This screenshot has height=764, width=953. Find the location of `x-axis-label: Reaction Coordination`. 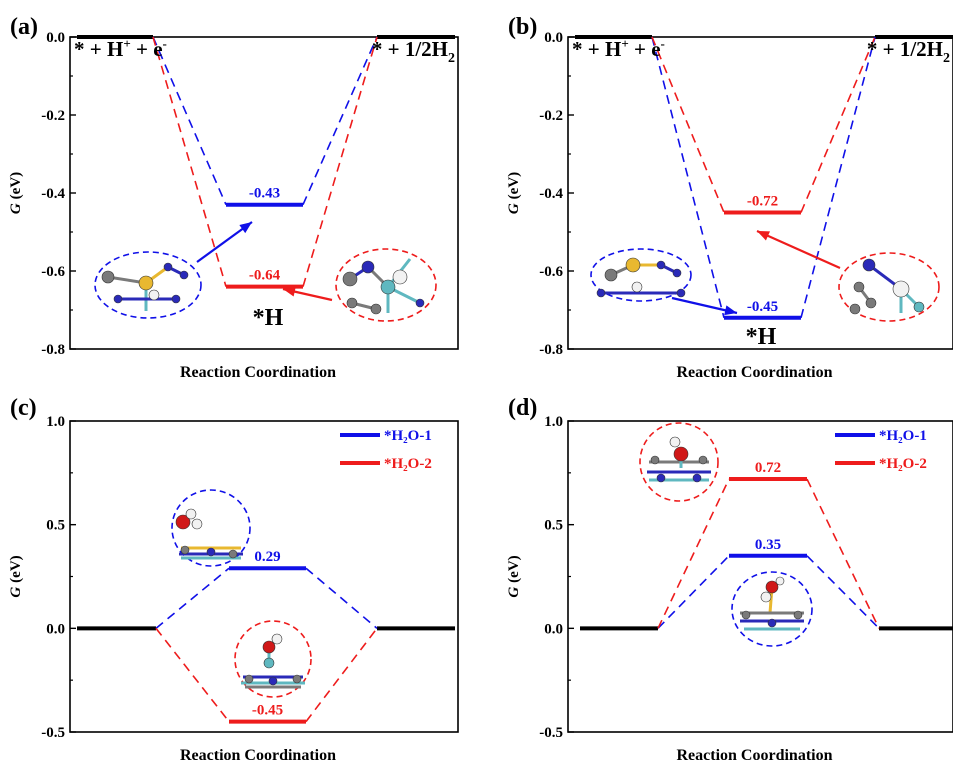

x-axis-label: Reaction Coordination is located at coordinates (258, 372).